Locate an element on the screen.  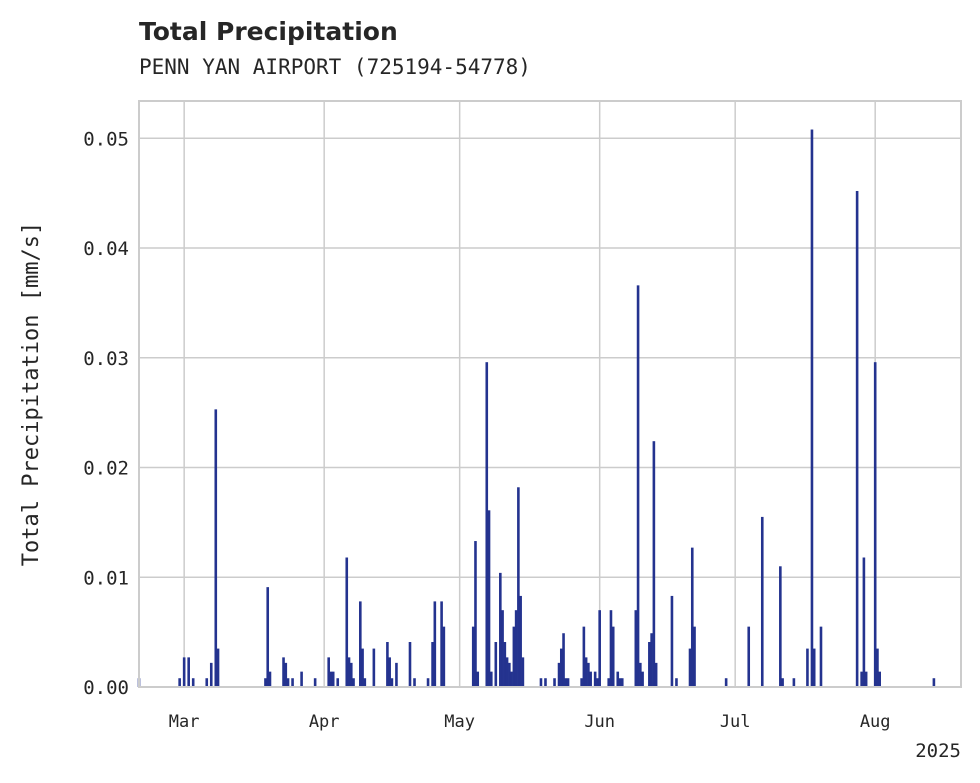
x-axis-ticks: Mar Apr May Jun Jul Aug is located at coordinates (530, 722).